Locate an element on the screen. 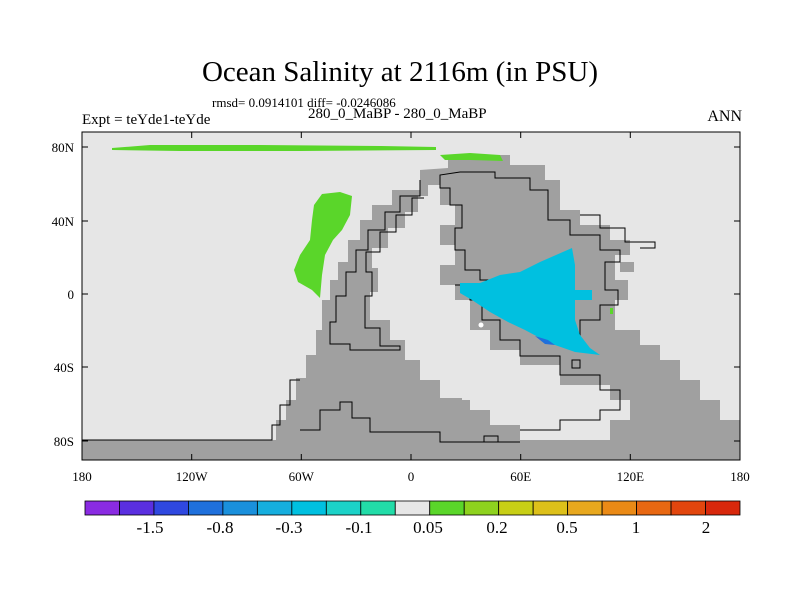 The image size is (800, 600). lon-label-60w: 60W is located at coordinates (302, 476).